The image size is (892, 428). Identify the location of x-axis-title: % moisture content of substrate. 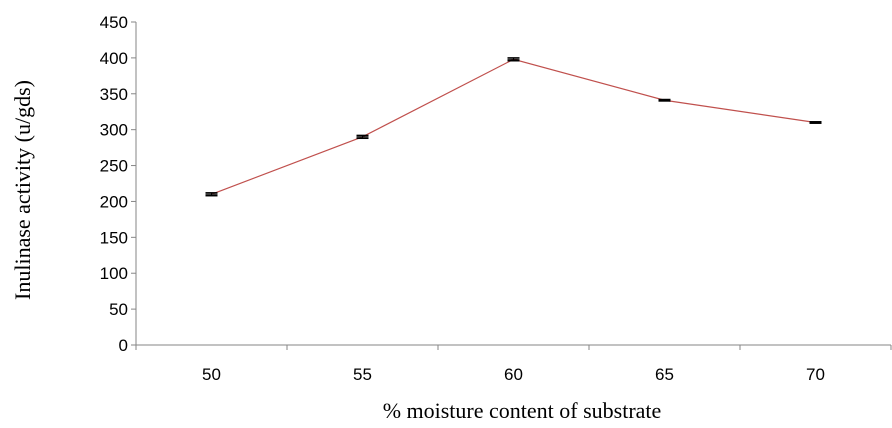
(522, 410).